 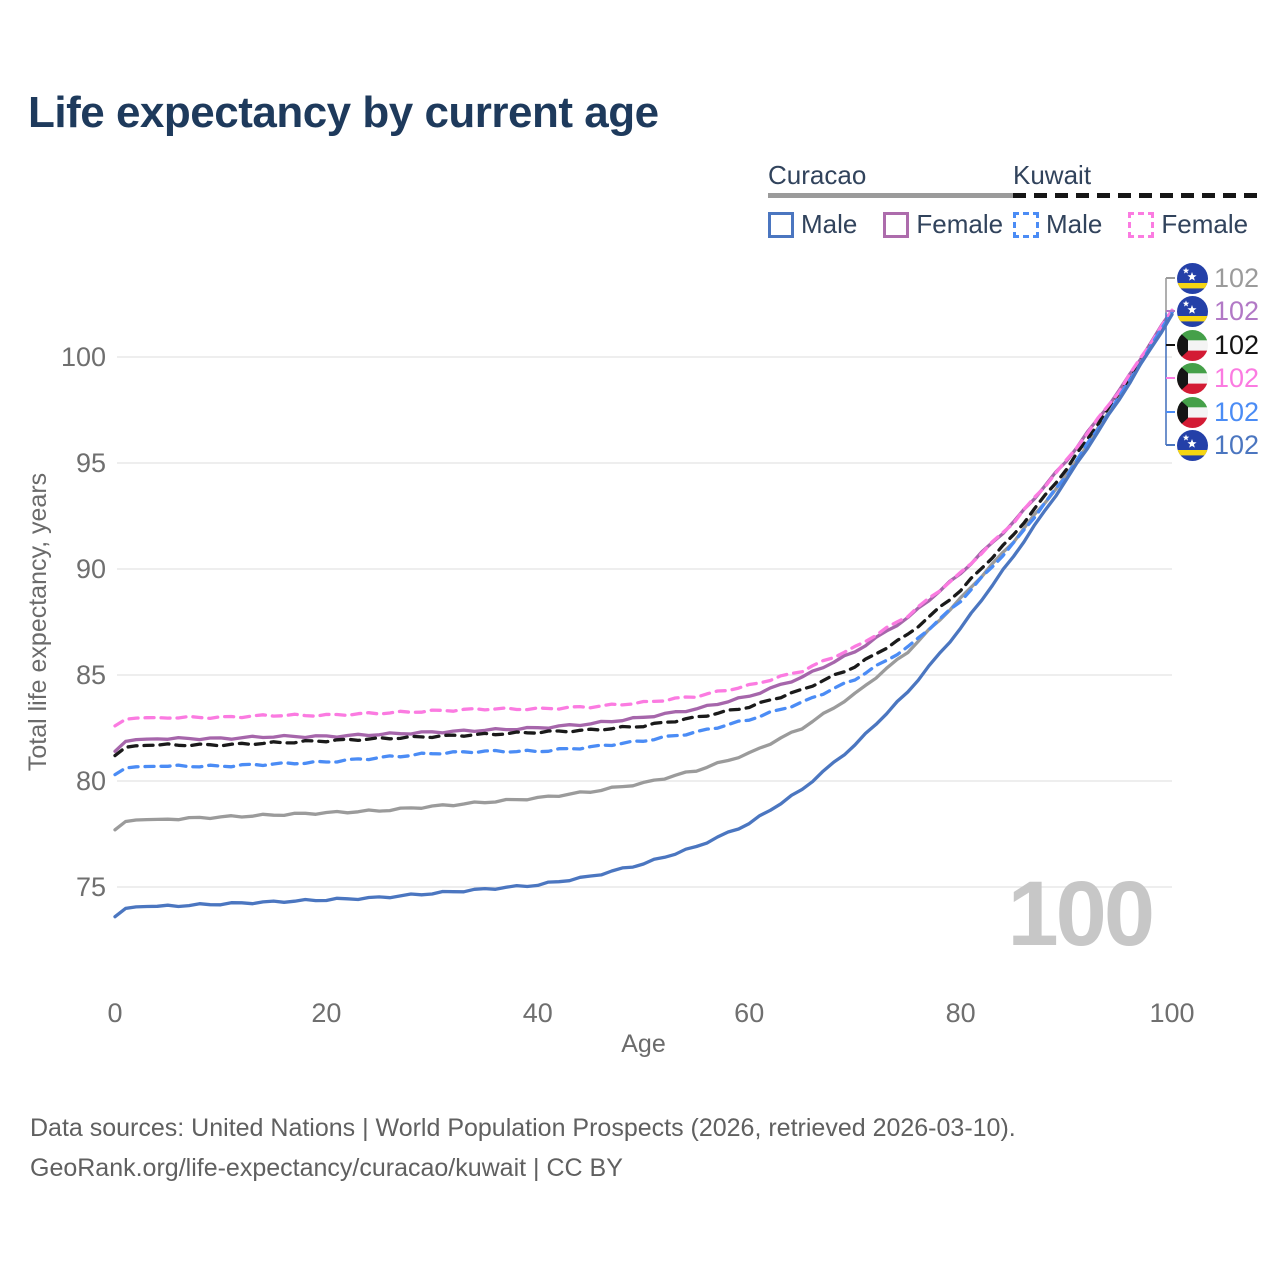 I want to click on legend-item-kuwait-male: Male, so click(x=1057, y=224).